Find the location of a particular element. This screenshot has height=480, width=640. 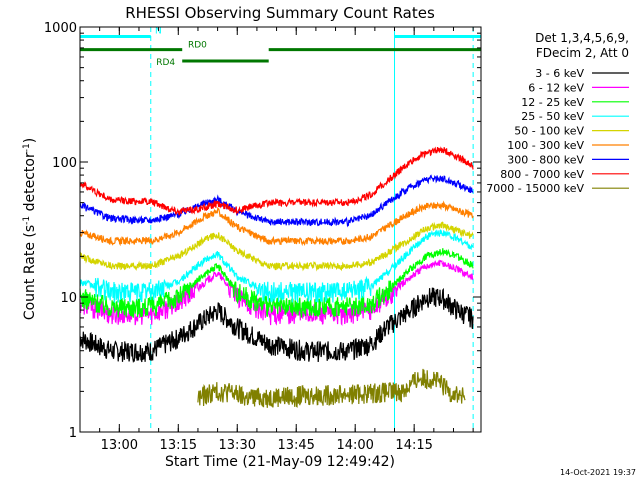

series-line-100-300-kev is located at coordinates (276, 223).